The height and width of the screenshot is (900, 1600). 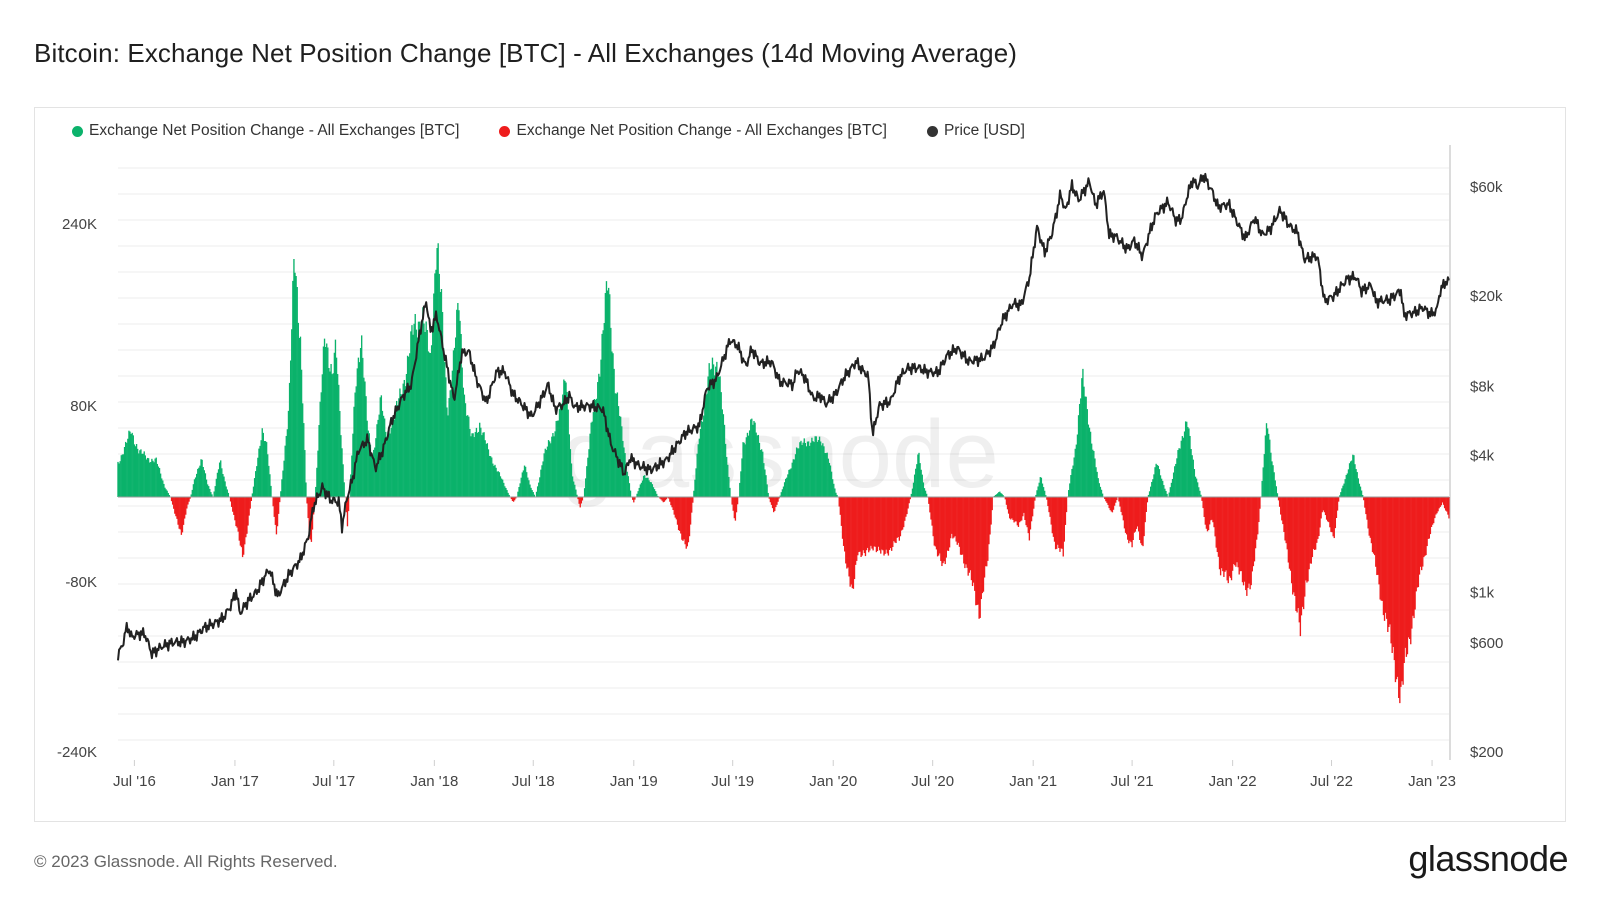 I want to click on x-tick-label: Jul '16, so click(x=134, y=781).